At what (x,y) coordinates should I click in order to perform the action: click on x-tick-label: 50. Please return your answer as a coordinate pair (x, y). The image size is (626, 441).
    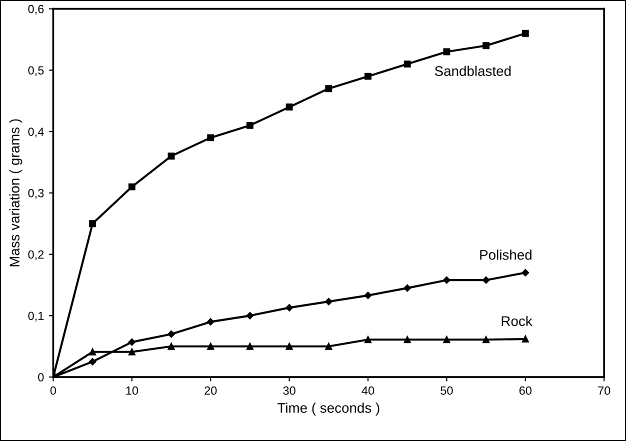
    Looking at the image, I should click on (446, 390).